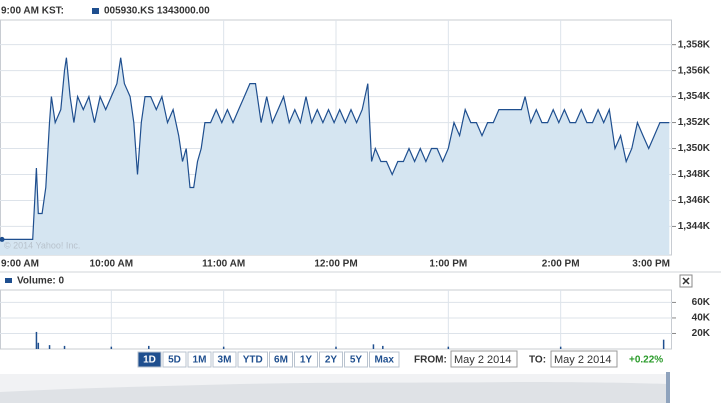 The image size is (721, 403). I want to click on watermark: © 2014 Yahoo! Inc., so click(42, 245).